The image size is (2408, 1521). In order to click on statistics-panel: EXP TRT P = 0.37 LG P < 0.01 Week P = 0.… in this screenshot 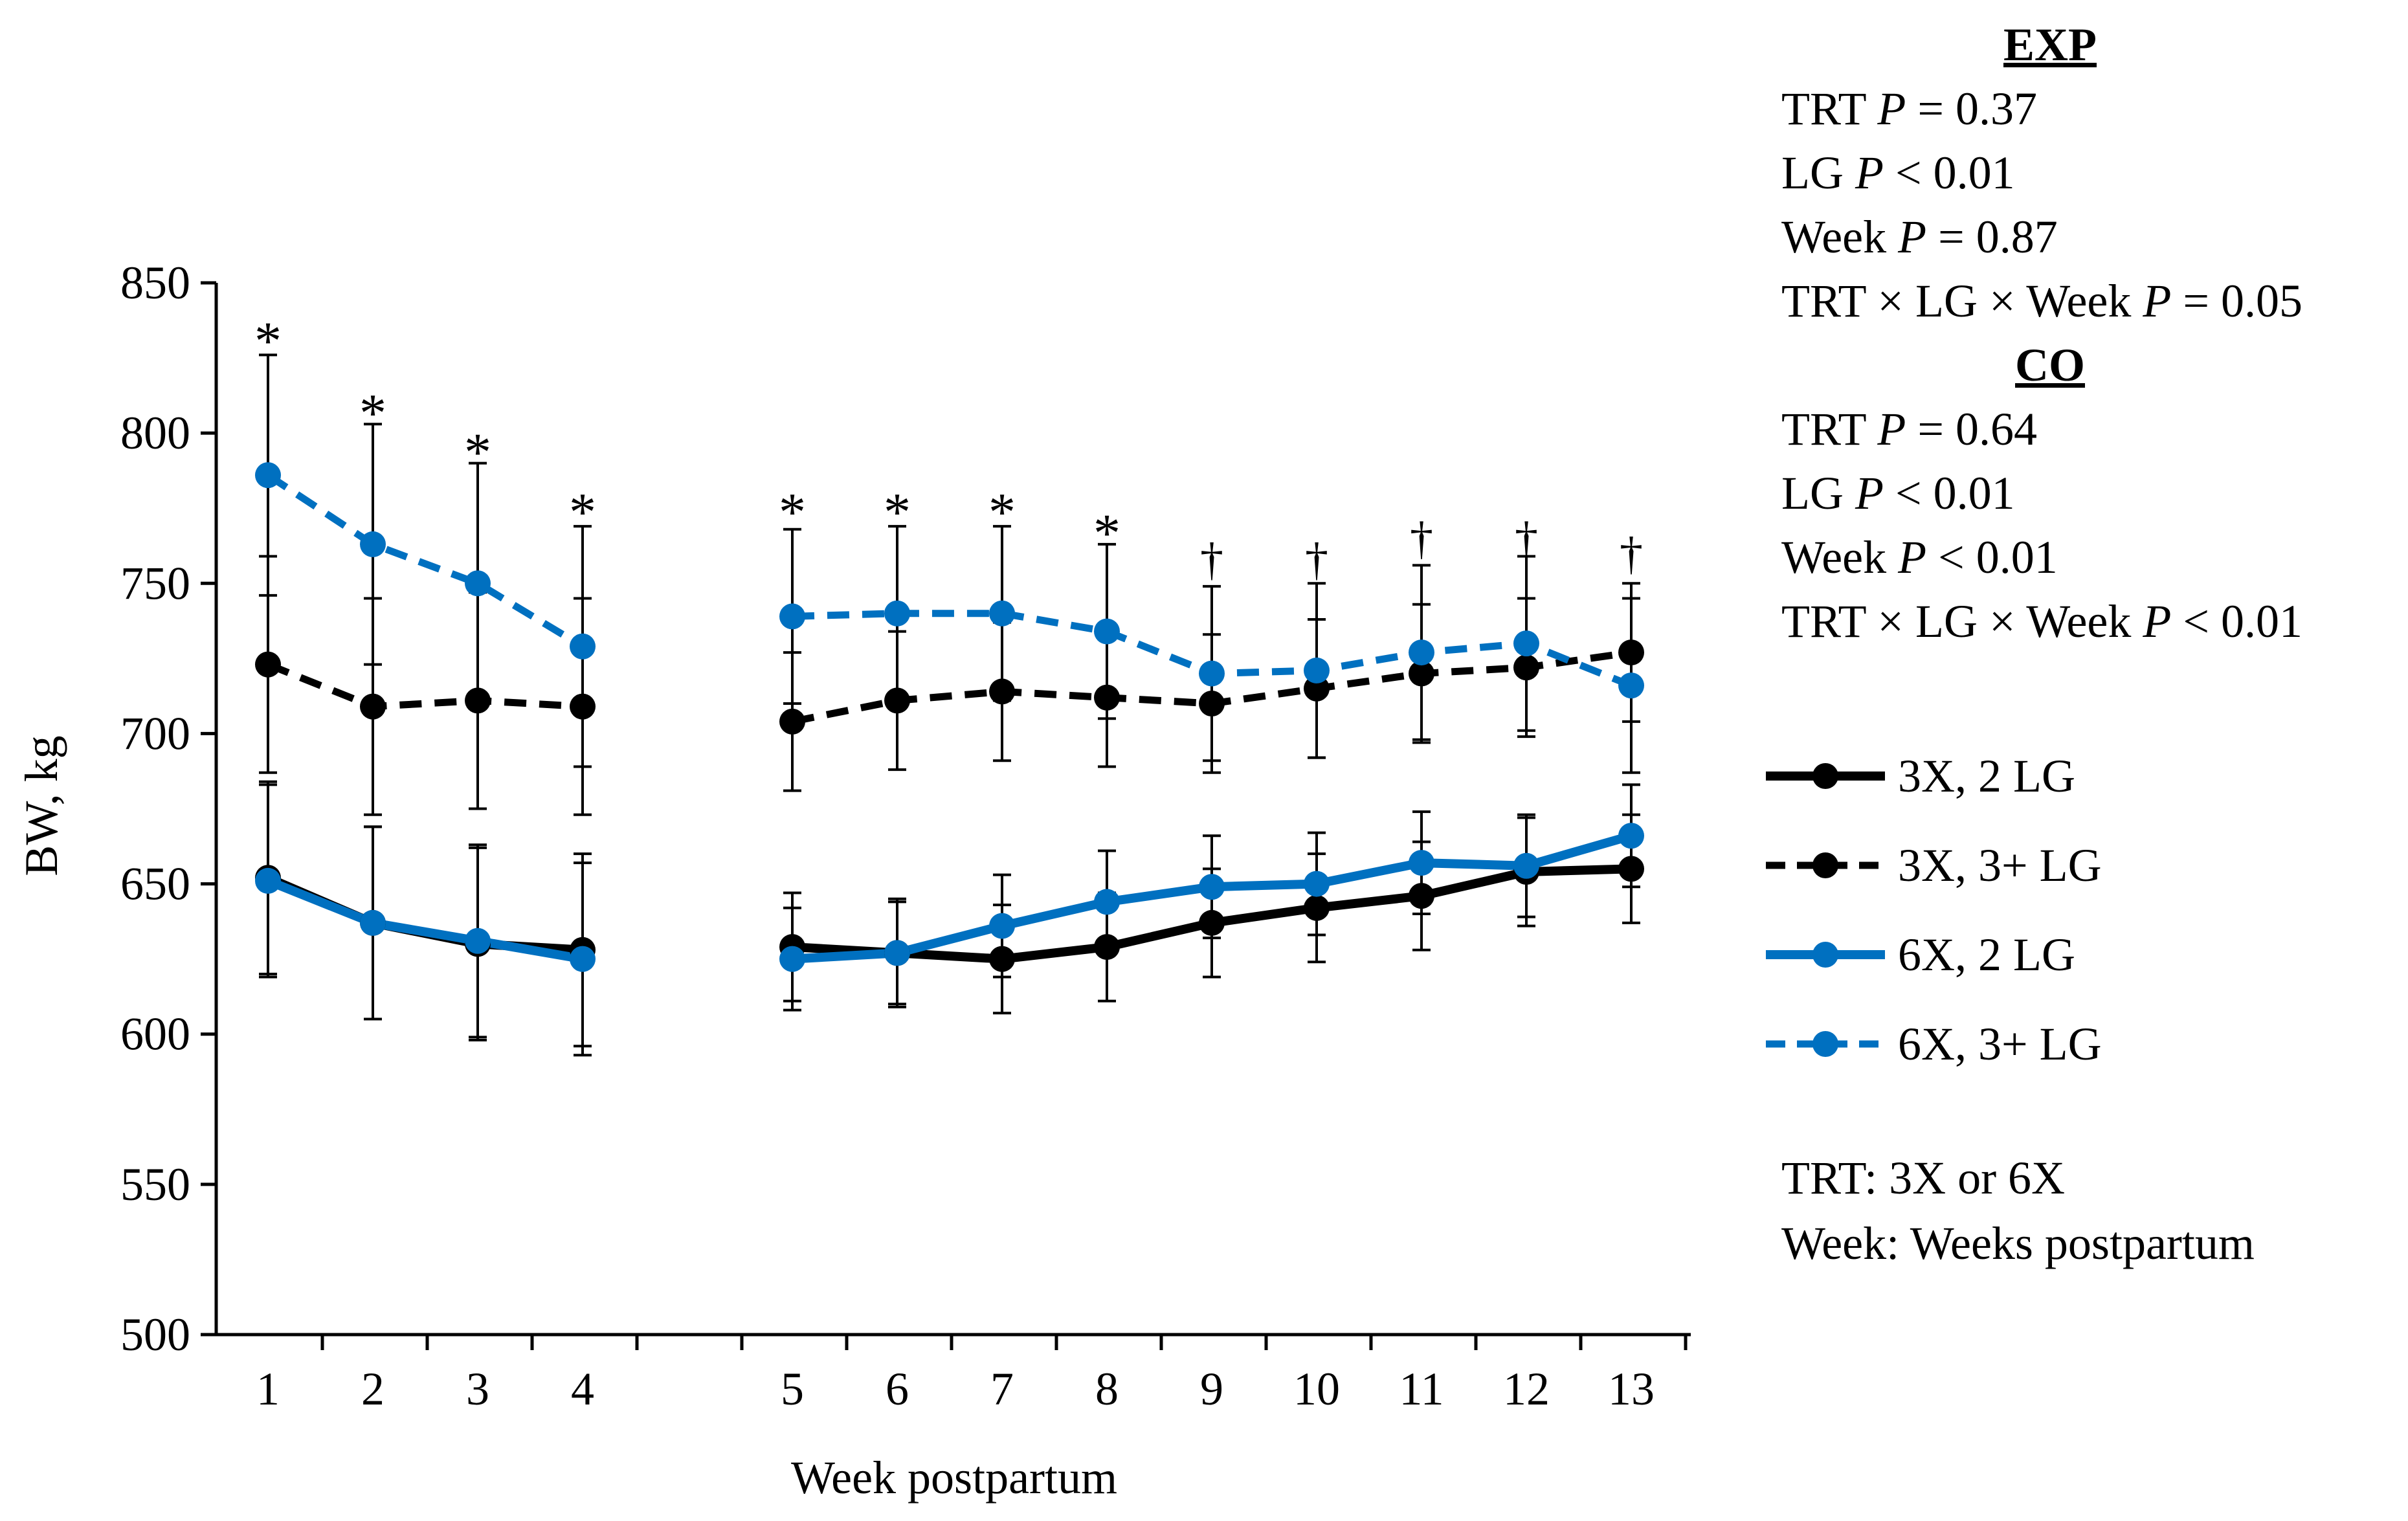, I will do `click(2092, 334)`.